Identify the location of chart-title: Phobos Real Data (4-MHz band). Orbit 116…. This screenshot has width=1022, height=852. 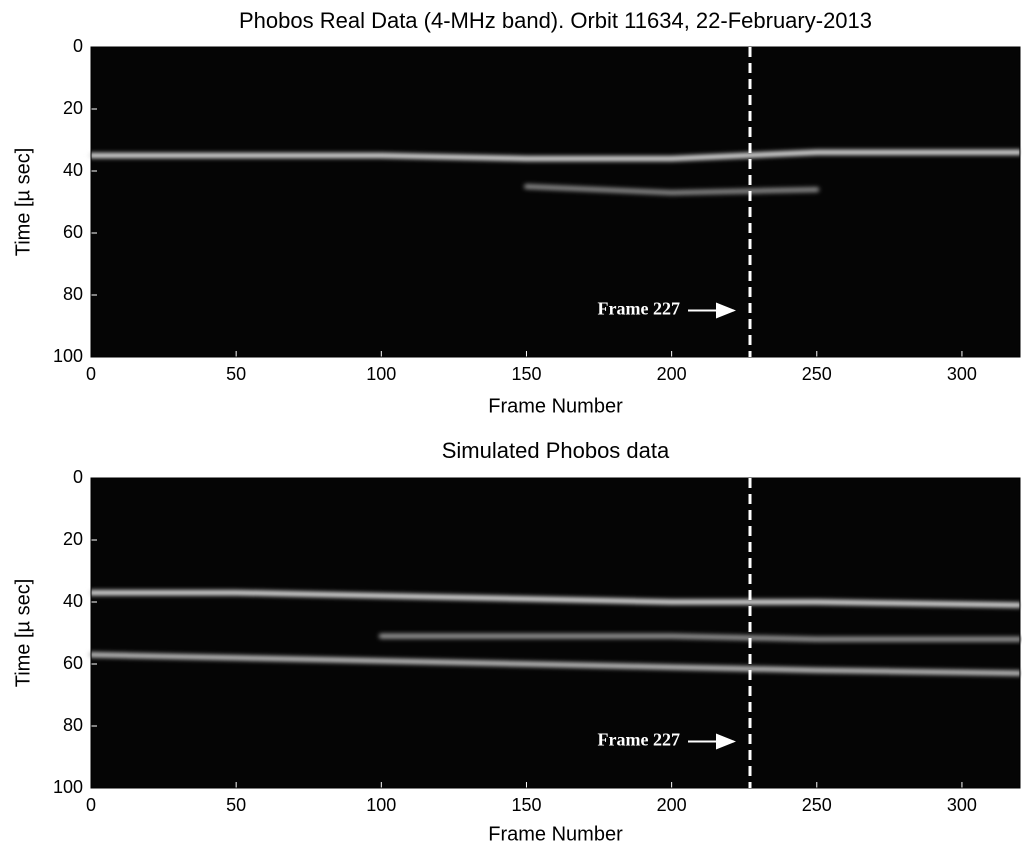
(555, 20).